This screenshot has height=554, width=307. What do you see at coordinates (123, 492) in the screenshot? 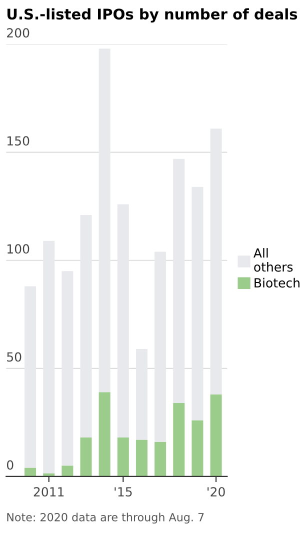
I see `x-tick-label: '15` at bounding box center [123, 492].